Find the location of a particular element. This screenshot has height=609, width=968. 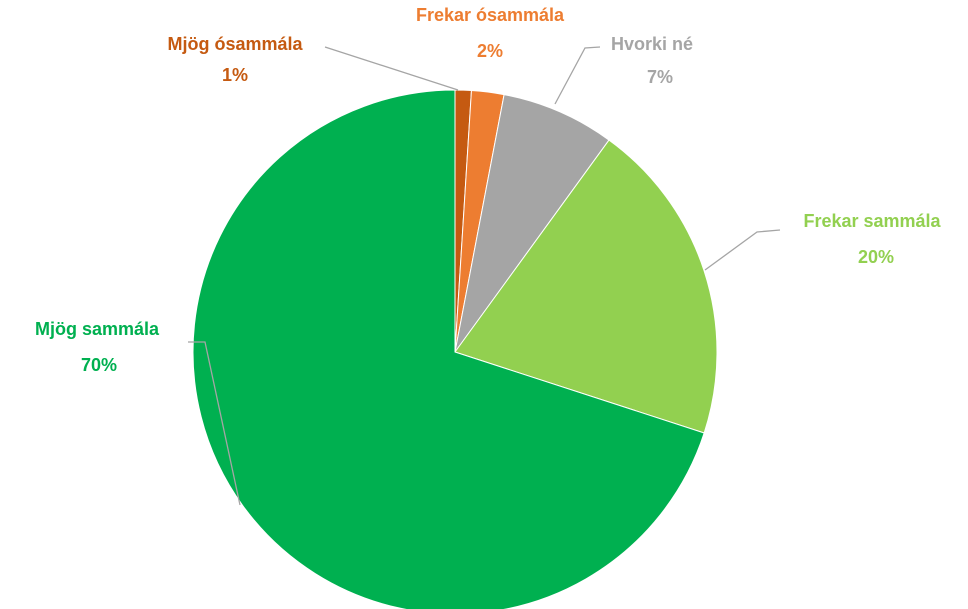

slice-value: 70% is located at coordinates (99, 365).